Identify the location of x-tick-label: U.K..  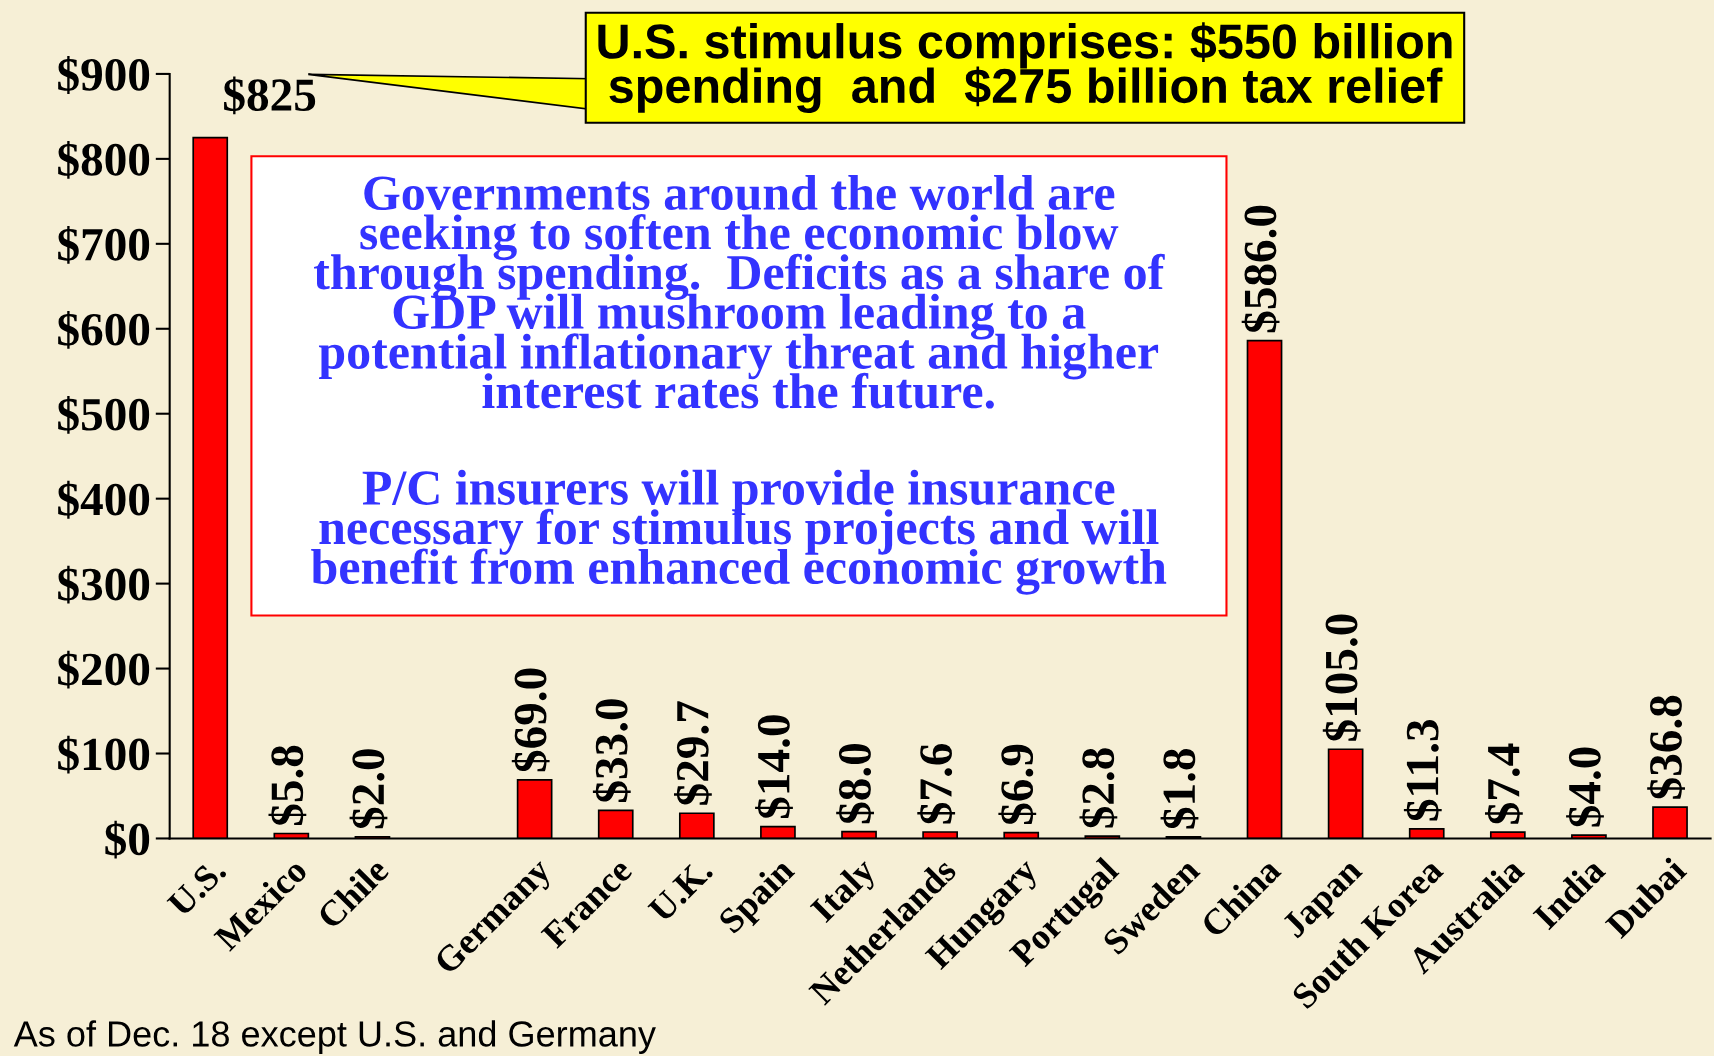
(680, 890).